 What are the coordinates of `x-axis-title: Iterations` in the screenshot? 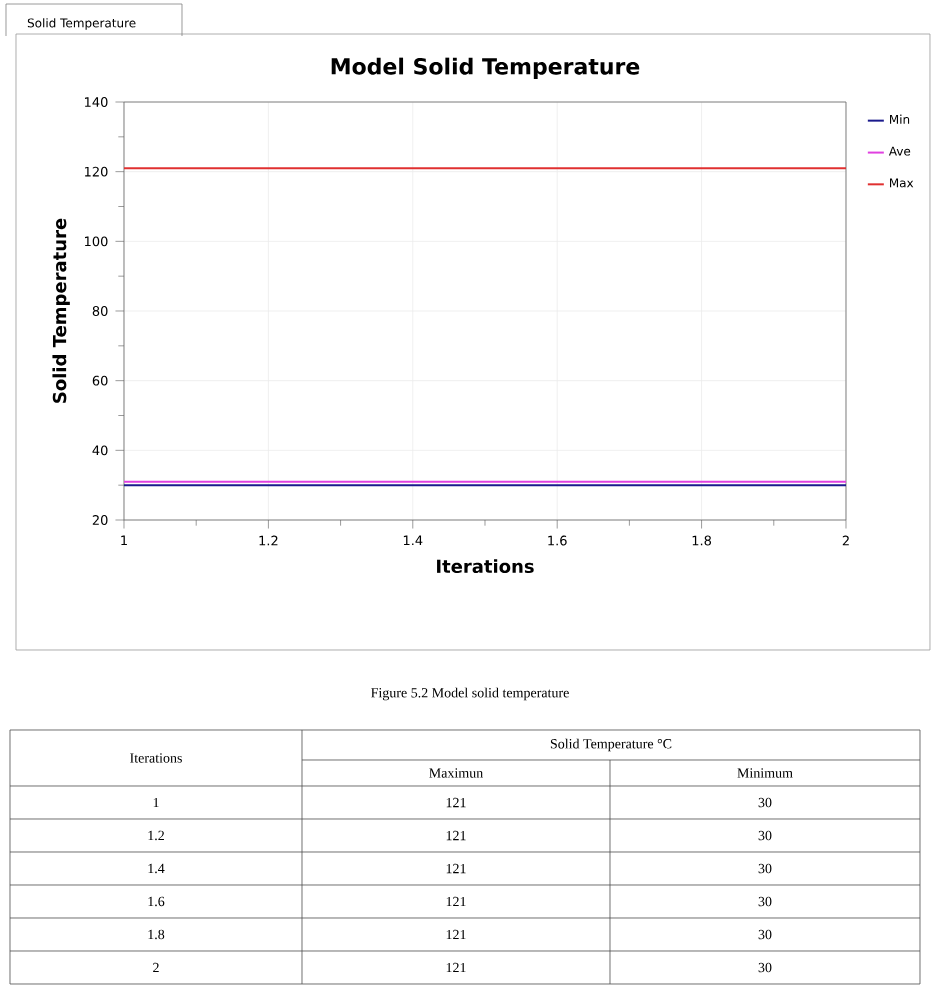 It's located at (485, 566).